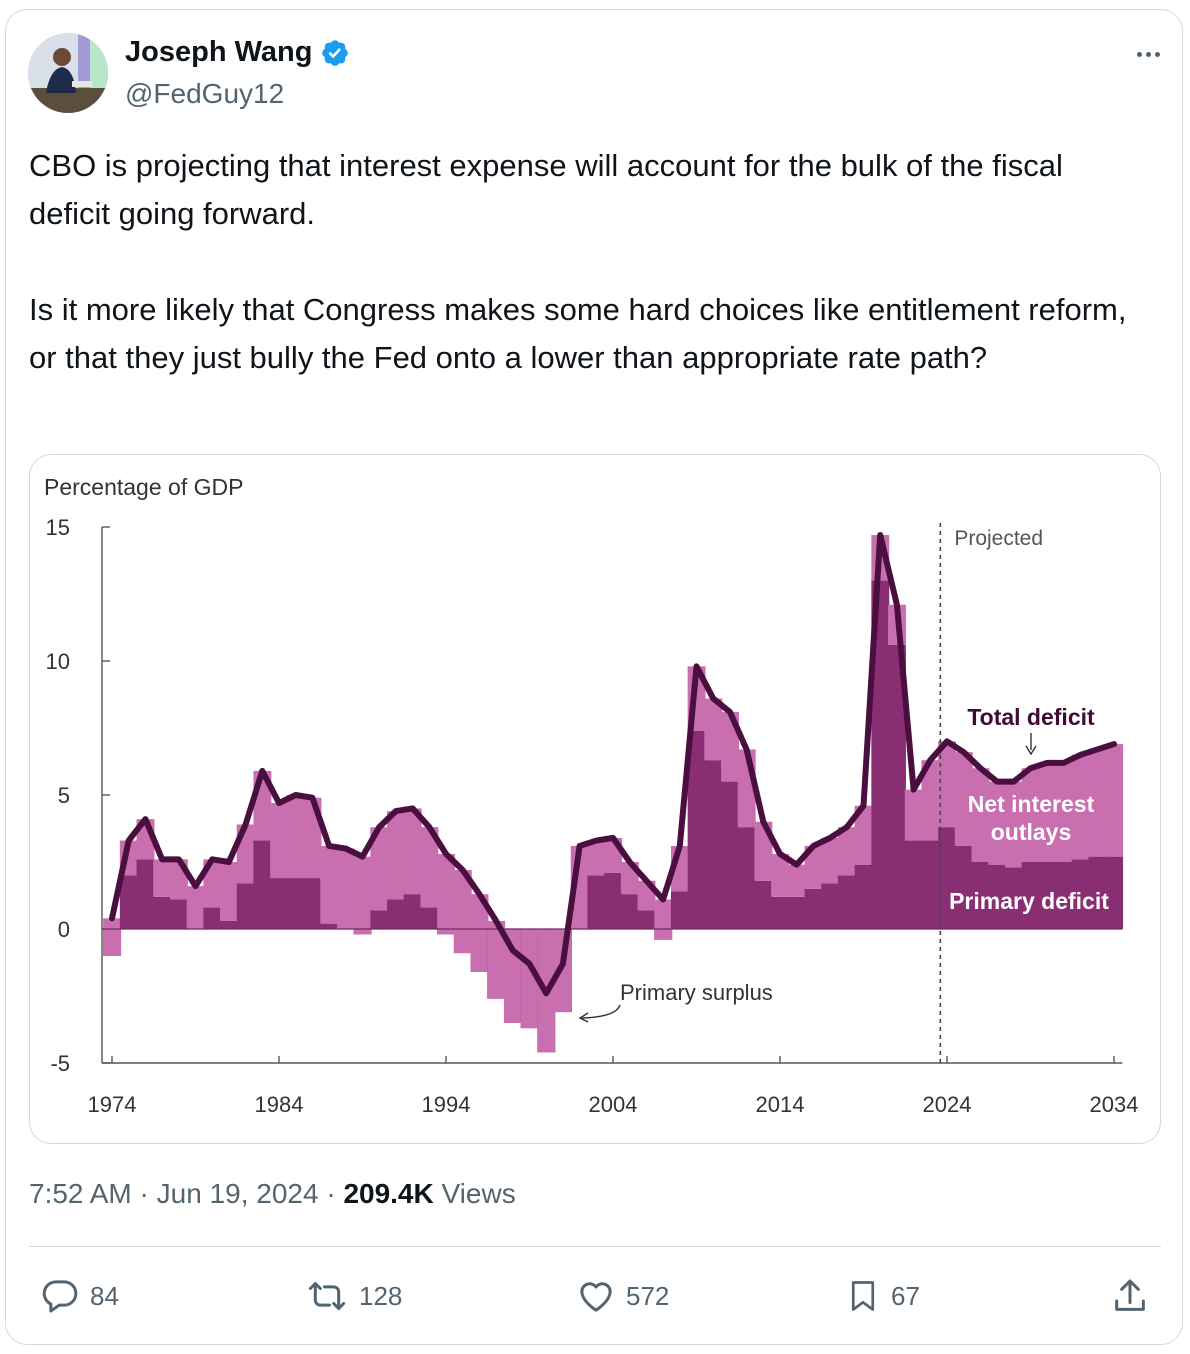 The width and height of the screenshot is (1190, 1354). Describe the element at coordinates (863, 1296) in the screenshot. I see `bookmark-icon` at that location.